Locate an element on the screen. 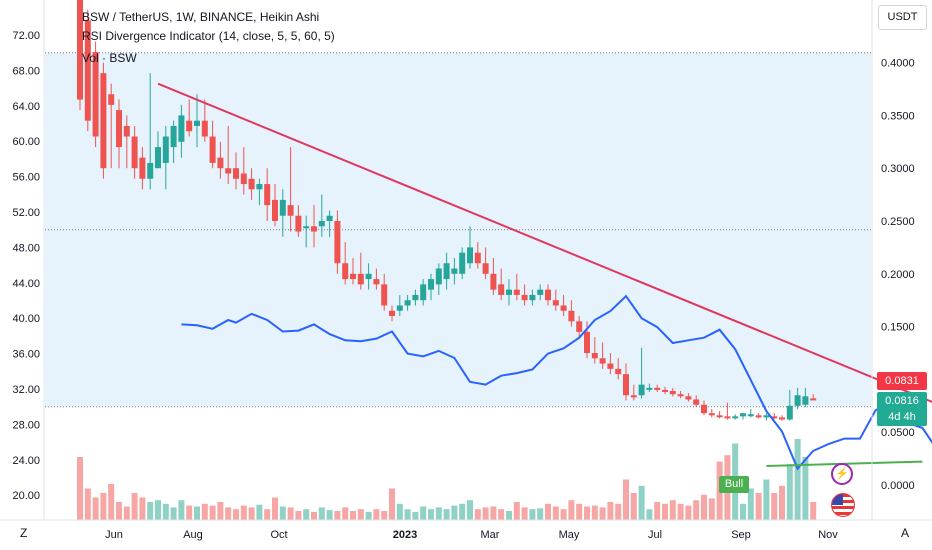 Image resolution: width=932 pixels, height=550 pixels. time-tick-label: Mar is located at coordinates (490, 535).